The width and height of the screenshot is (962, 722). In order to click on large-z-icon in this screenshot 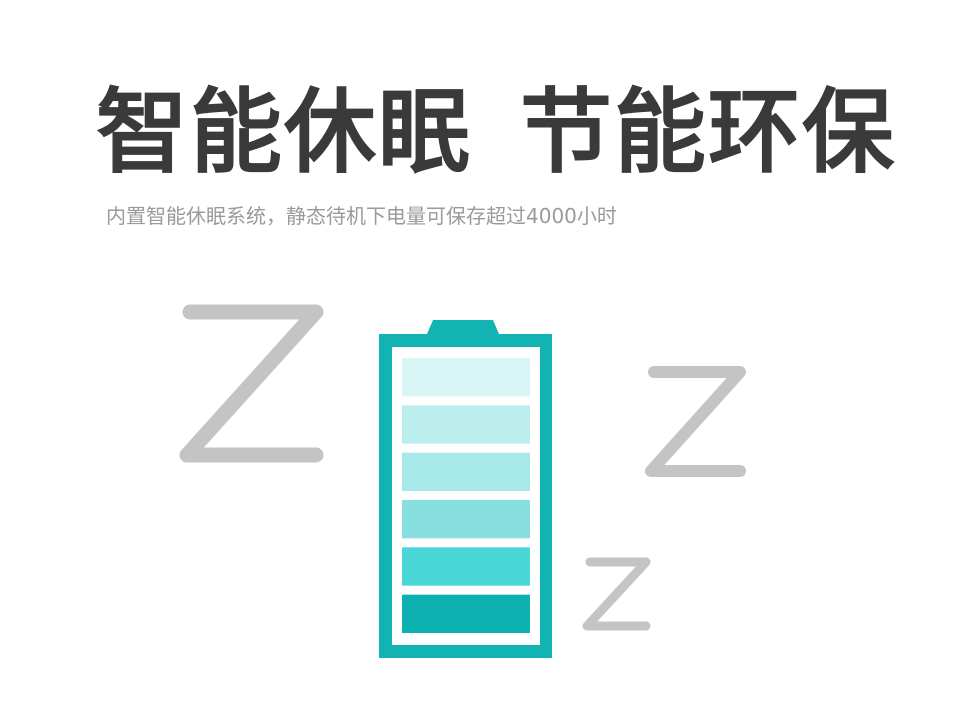, I will do `click(251, 383)`.